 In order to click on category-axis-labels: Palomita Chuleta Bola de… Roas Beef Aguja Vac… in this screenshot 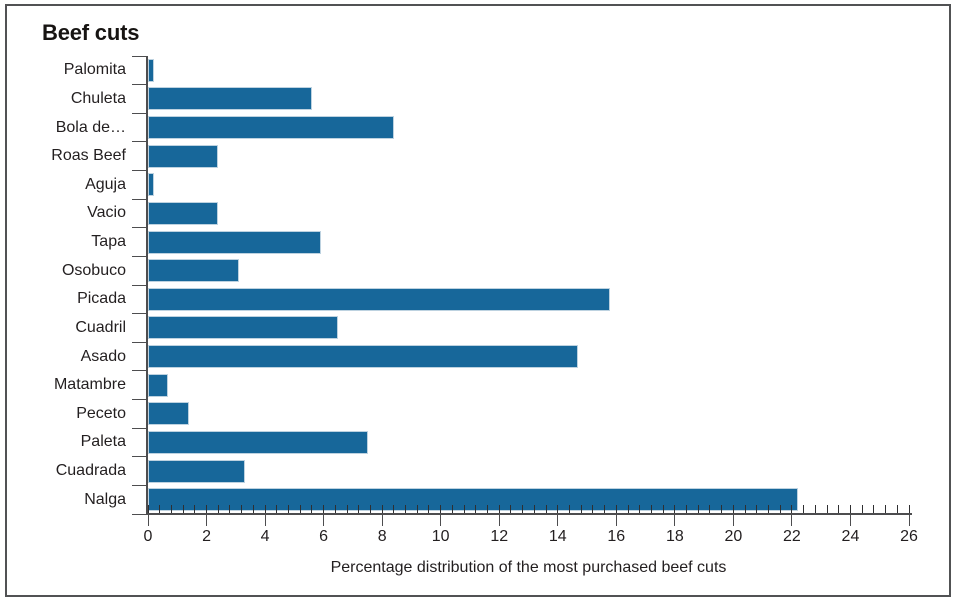, I will do `click(63, 285)`.